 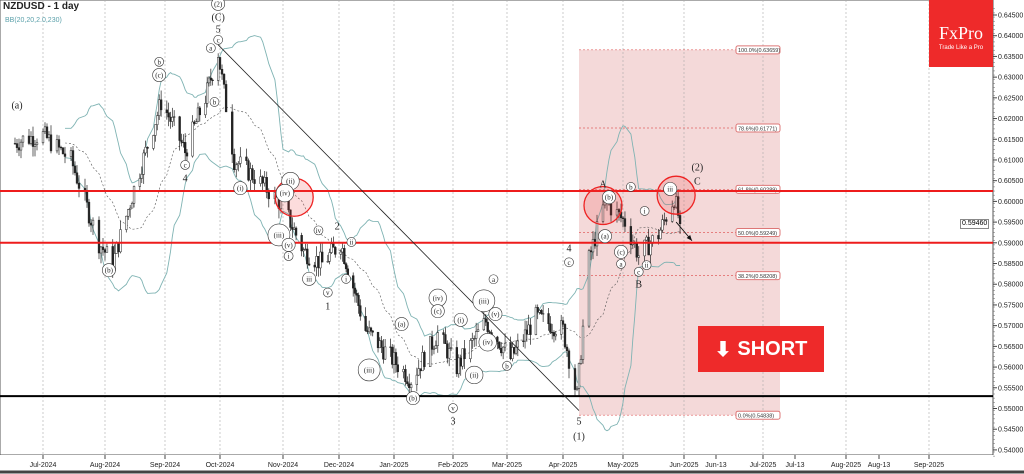 I want to click on x-tick-label: Aug-2025, so click(x=846, y=465).